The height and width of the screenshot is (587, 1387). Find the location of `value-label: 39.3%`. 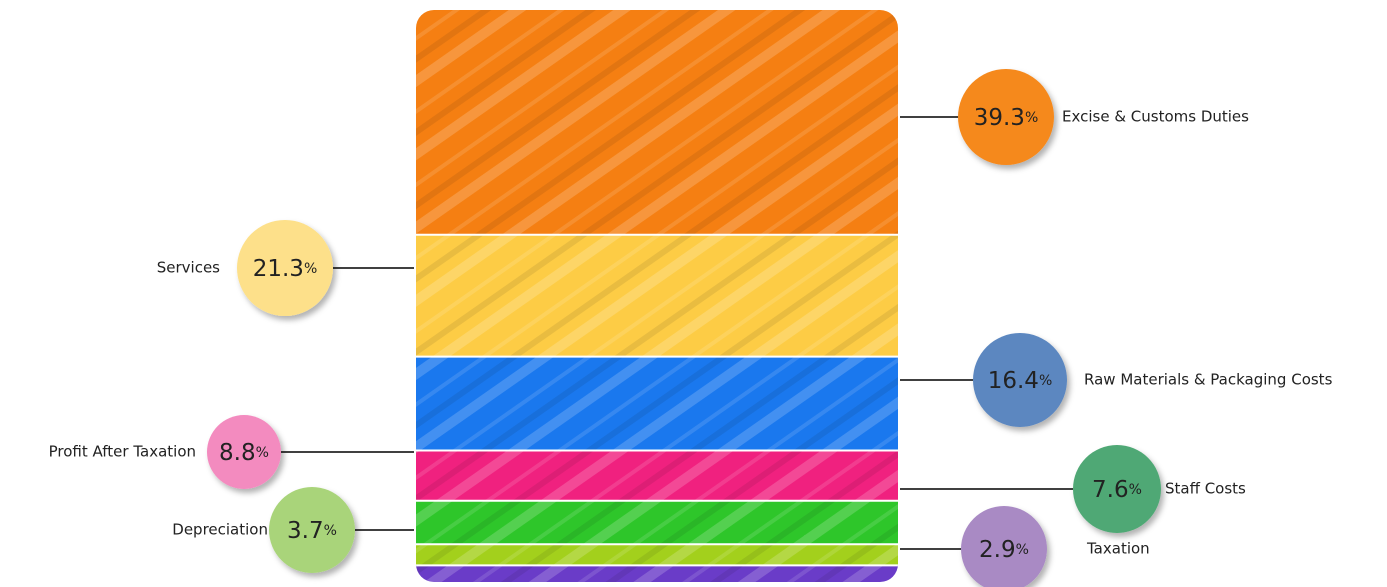

value-label: 39.3% is located at coordinates (1006, 118).